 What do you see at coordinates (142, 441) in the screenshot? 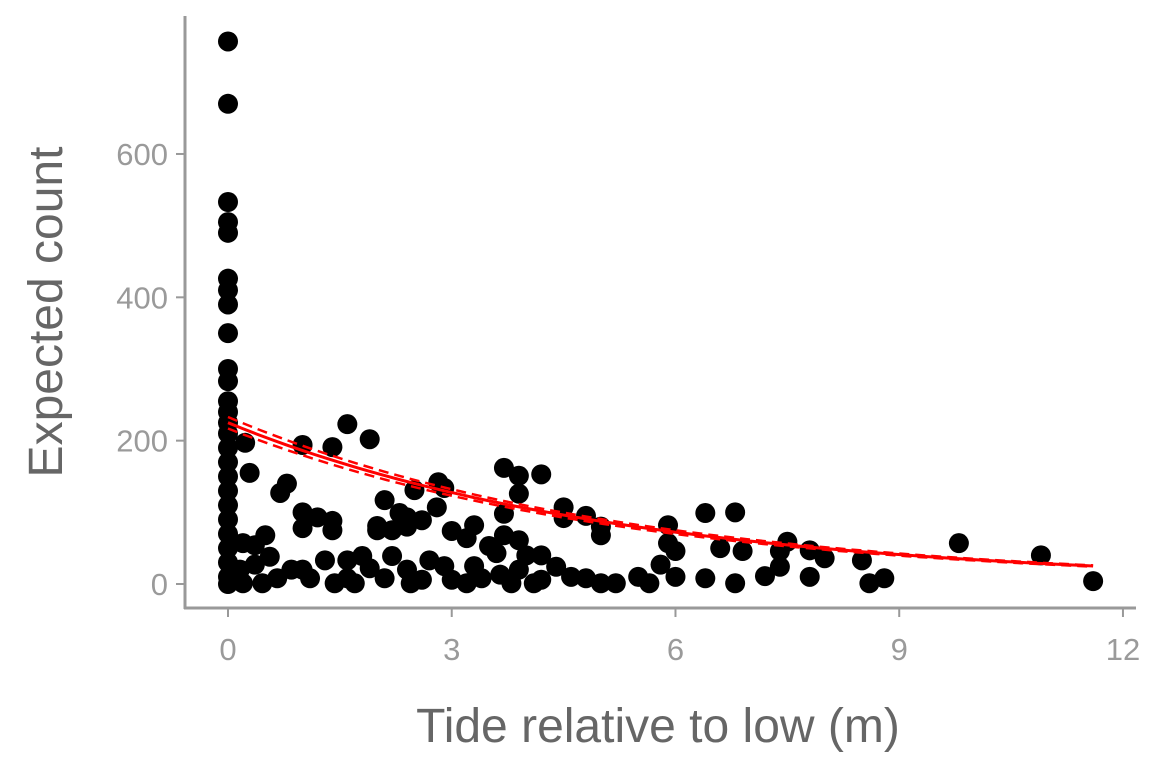
I see `y-tick-label: 200` at bounding box center [142, 441].